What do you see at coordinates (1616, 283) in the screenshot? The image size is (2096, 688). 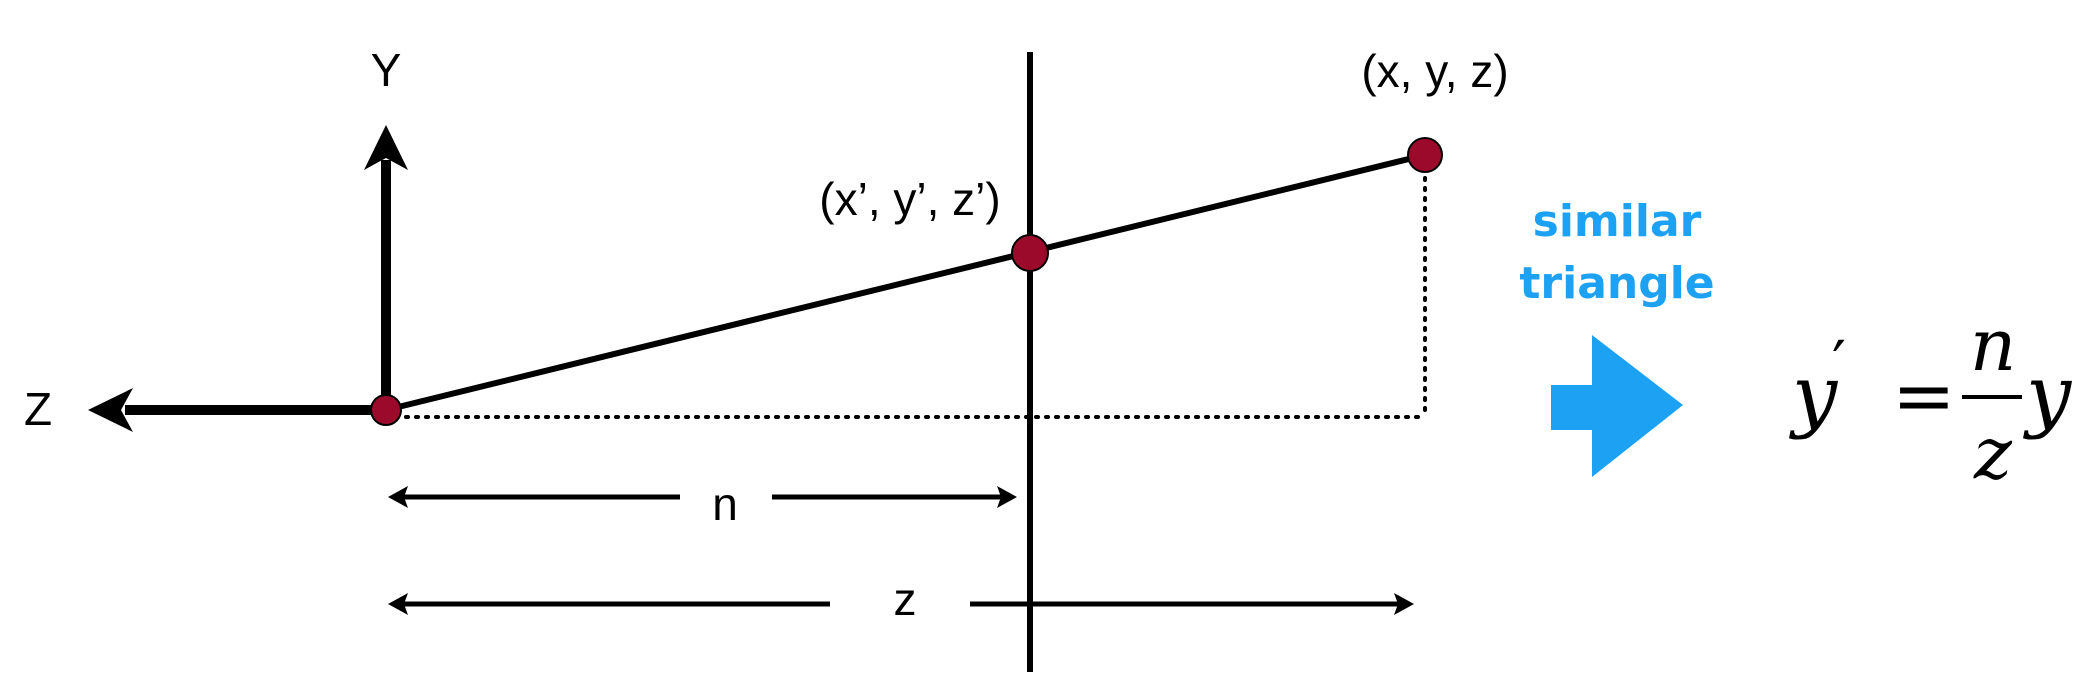 I see `annotation-line2: triangle` at bounding box center [1616, 283].